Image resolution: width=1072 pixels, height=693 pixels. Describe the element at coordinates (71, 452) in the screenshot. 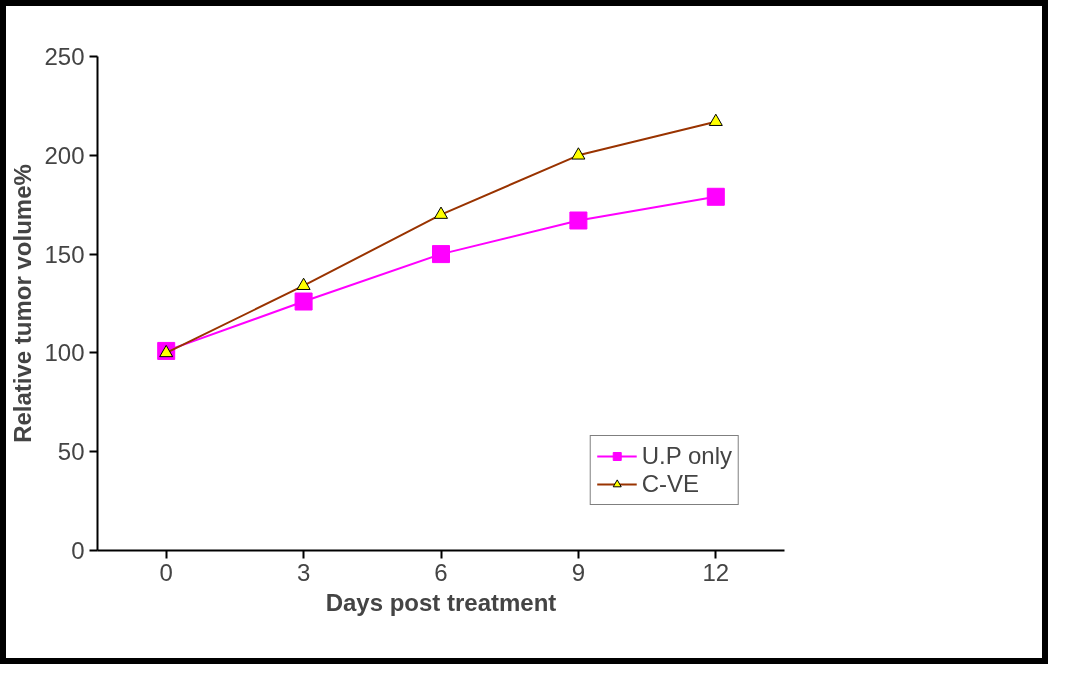

I see `y-tick-label: 50` at that location.